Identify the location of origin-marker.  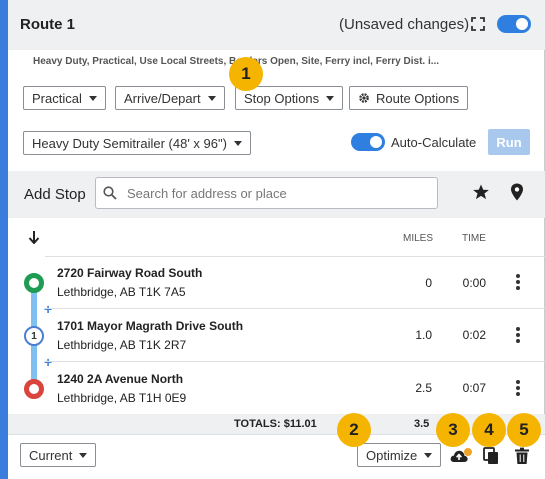
(34, 283).